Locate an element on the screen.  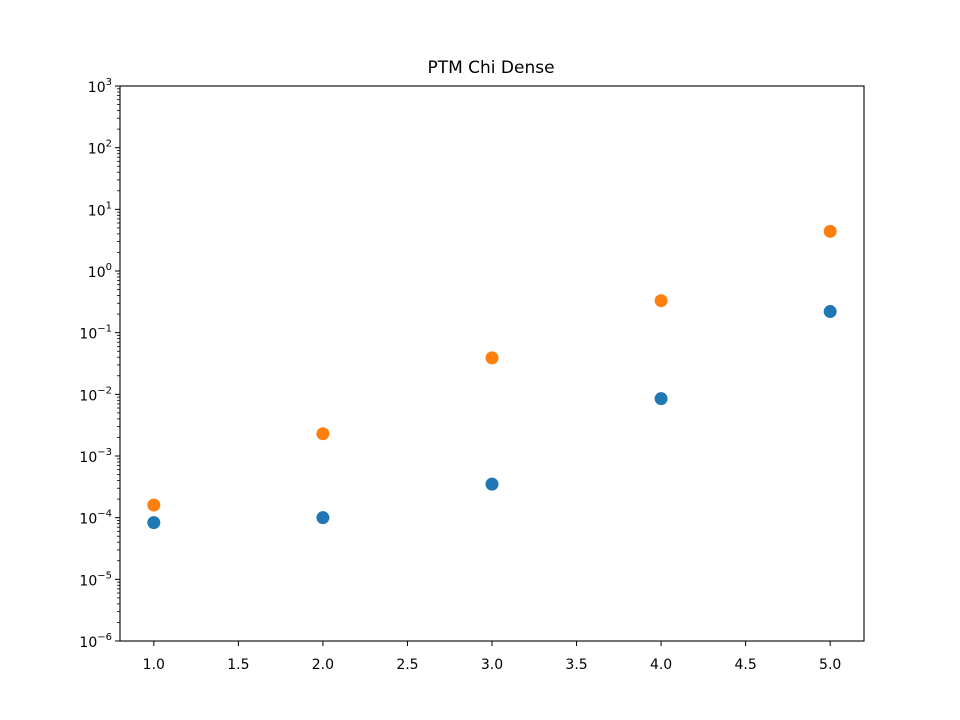
y-tick-labels: 10³ 10² 10¹ 10⁰ 10⁻¹ 10⁻² 10⁻³ 10⁻⁴ 10⁻⁵ 10⁻⁶ is located at coordinates (95, 364).